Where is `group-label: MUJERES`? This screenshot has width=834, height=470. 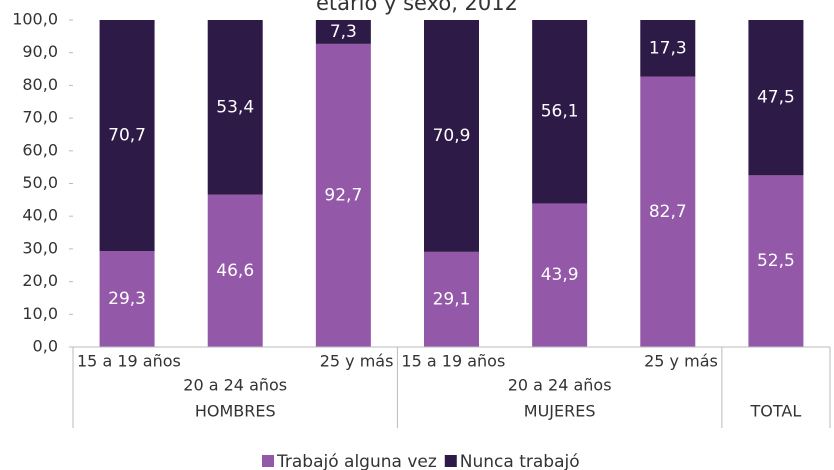 group-label: MUJERES is located at coordinates (560, 411).